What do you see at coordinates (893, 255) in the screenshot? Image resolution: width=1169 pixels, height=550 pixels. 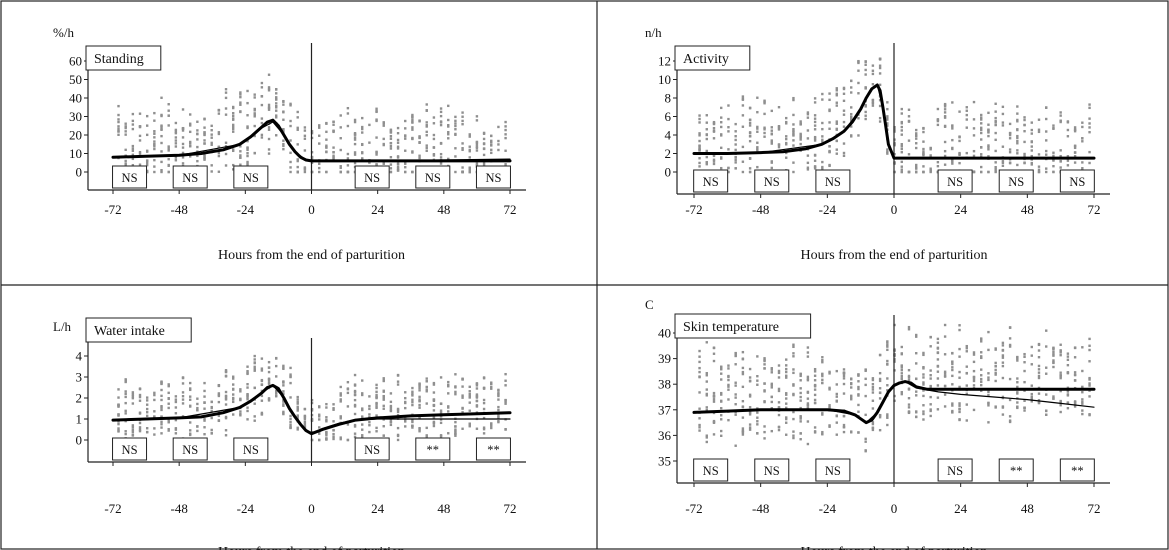 I see `panel-2-x-label: Hours from the end of parturition` at bounding box center [893, 255].